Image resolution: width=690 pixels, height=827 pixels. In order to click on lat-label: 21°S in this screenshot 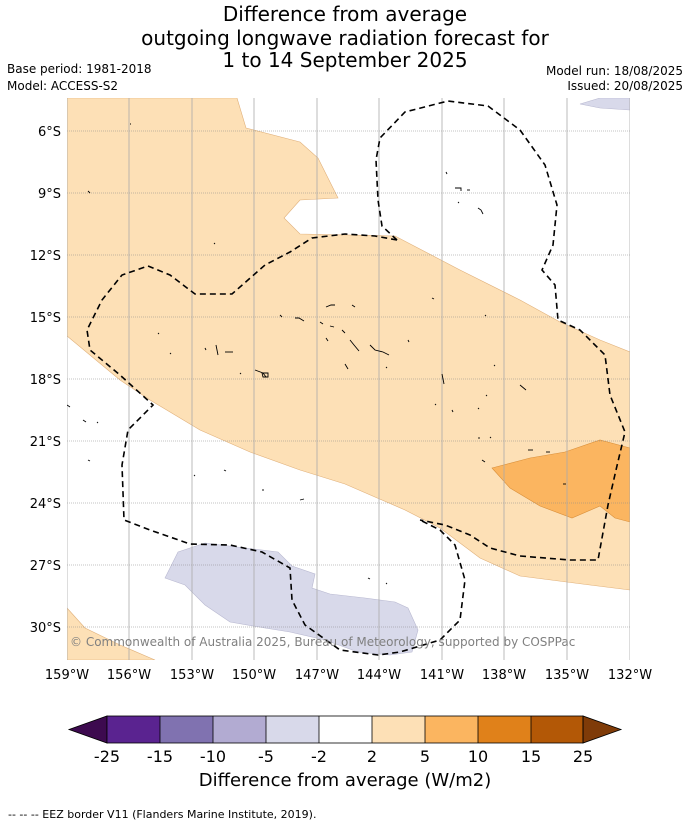, I will do `click(45, 442)`.